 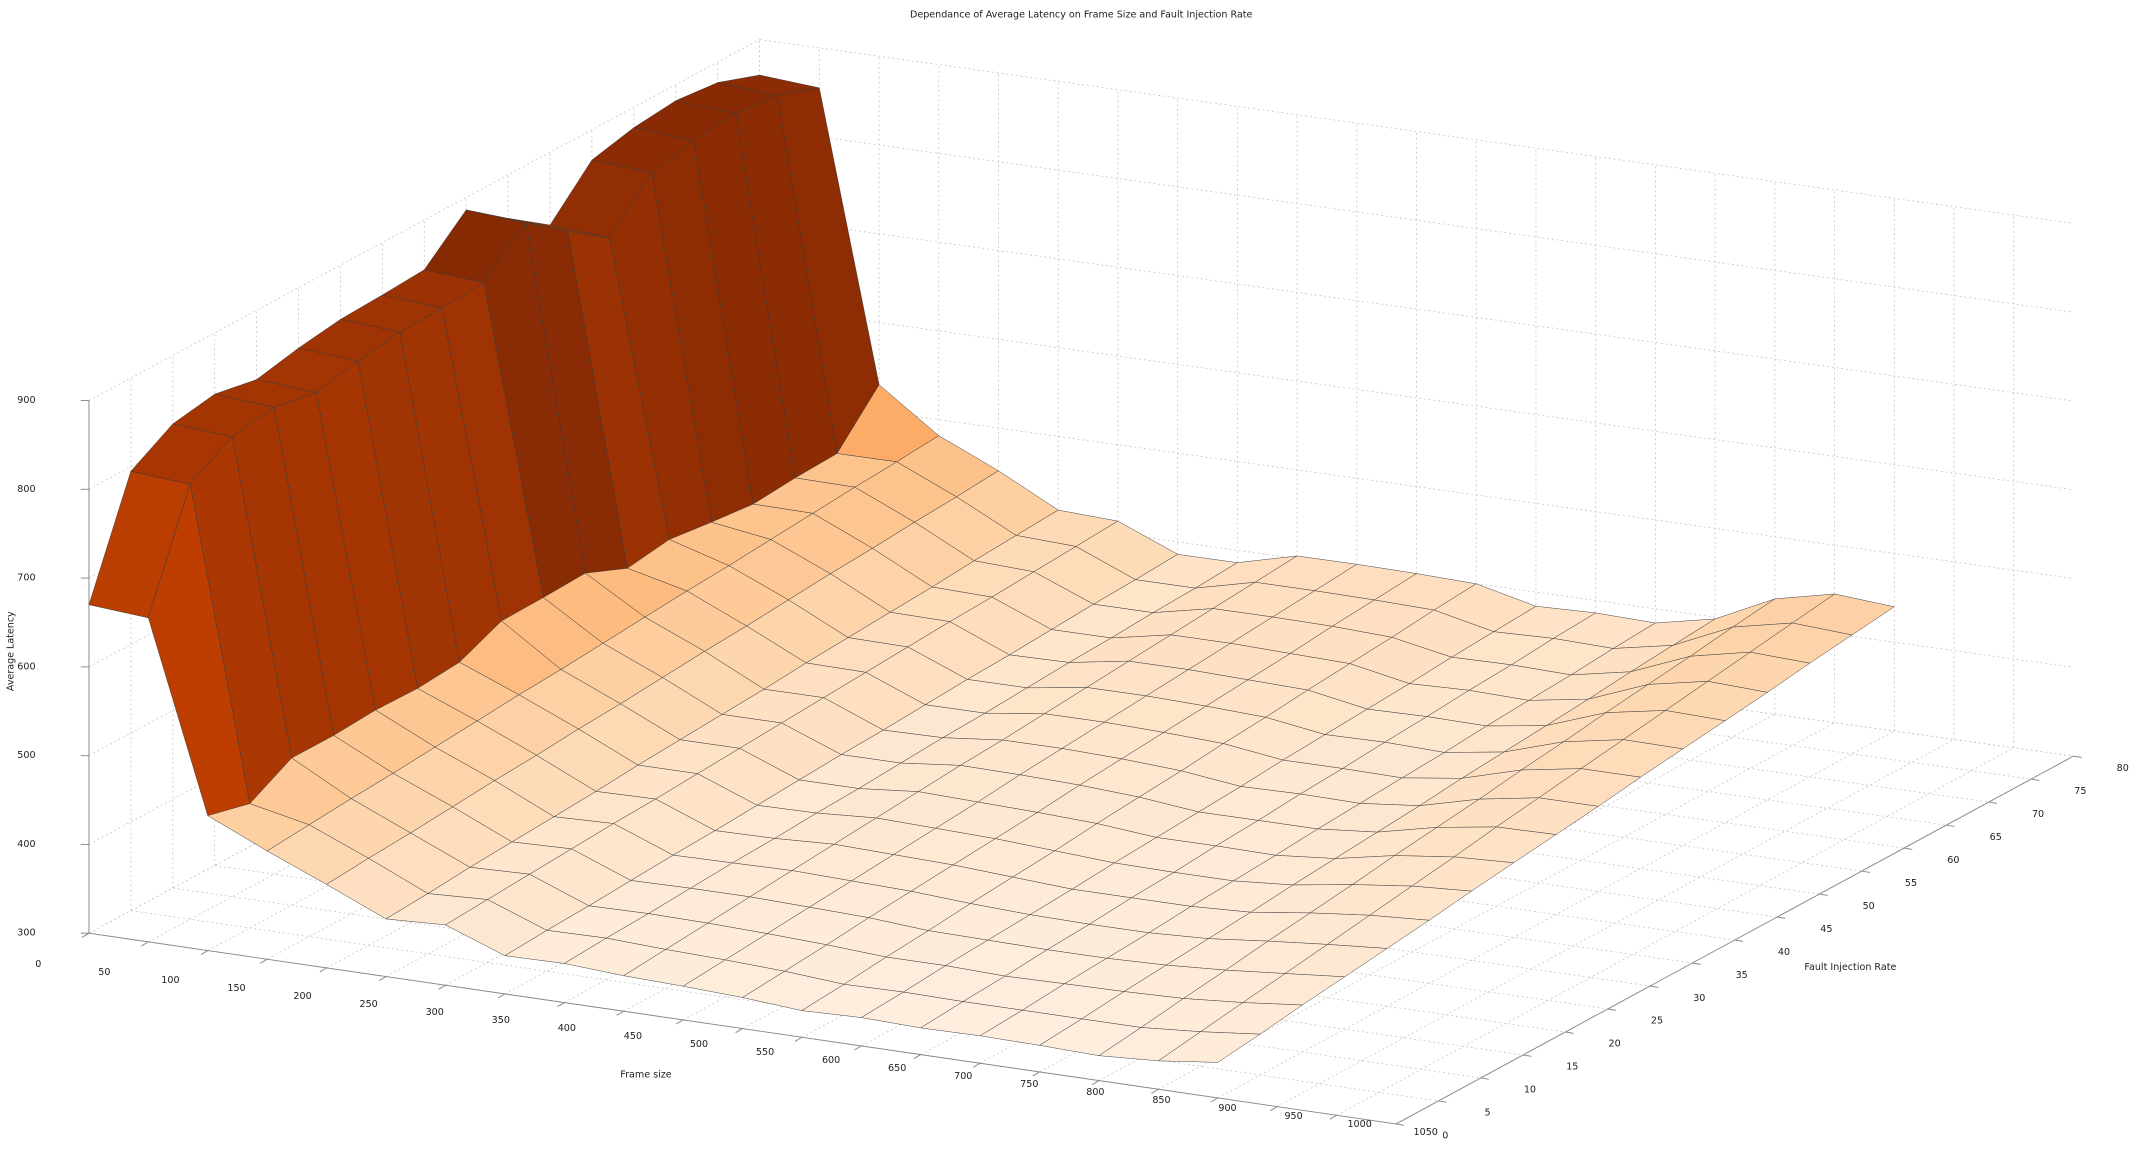 I want to click on y-tick-label: 50, so click(x=1869, y=906).